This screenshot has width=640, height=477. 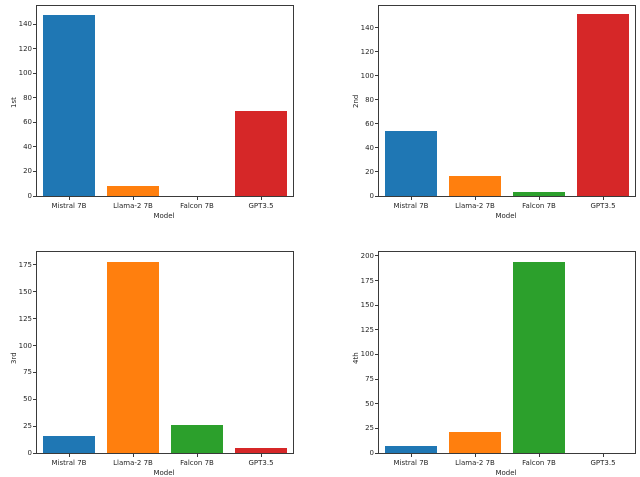 What do you see at coordinates (369, 428) in the screenshot?
I see `y-tick-label: 25` at bounding box center [369, 428].